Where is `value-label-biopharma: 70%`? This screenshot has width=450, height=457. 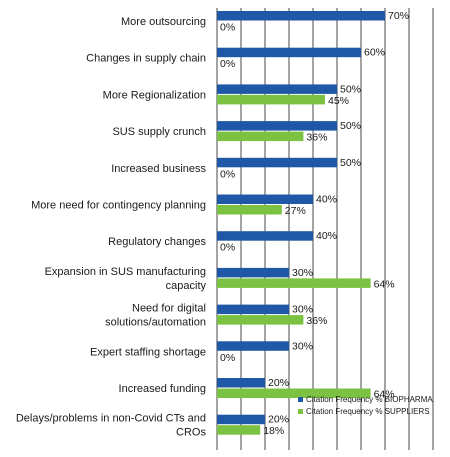
value-label-biopharma: 70% is located at coordinates (398, 16).